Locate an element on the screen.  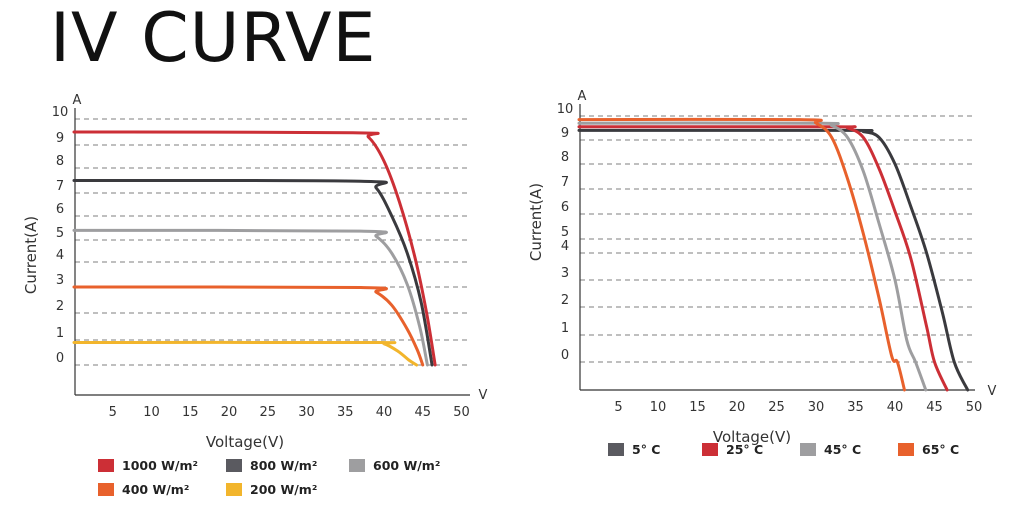
series-line-400-w-m- is located at coordinates (248, 326).